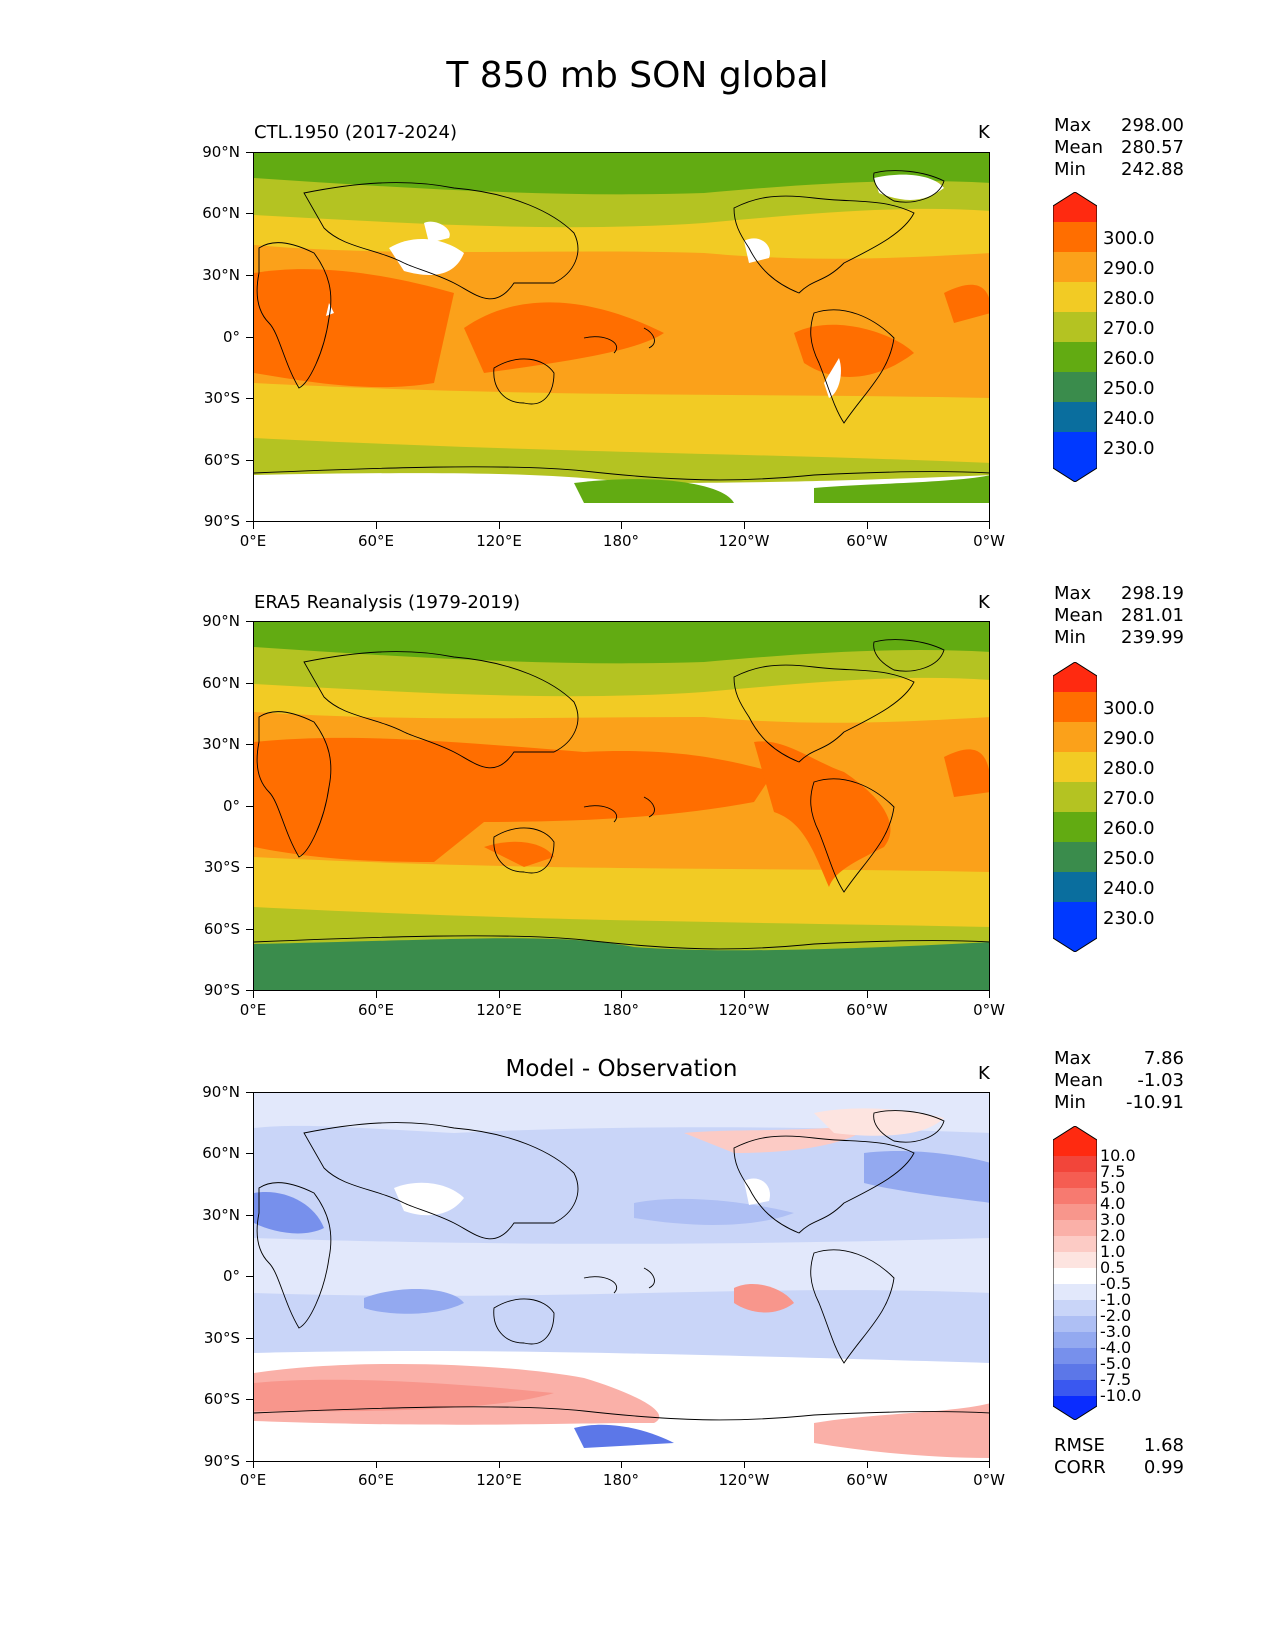 Image resolution: width=1275 pixels, height=1650 pixels. Describe the element at coordinates (1113, 1203) in the screenshot. I see `colorbar-label: 4.0` at that location.